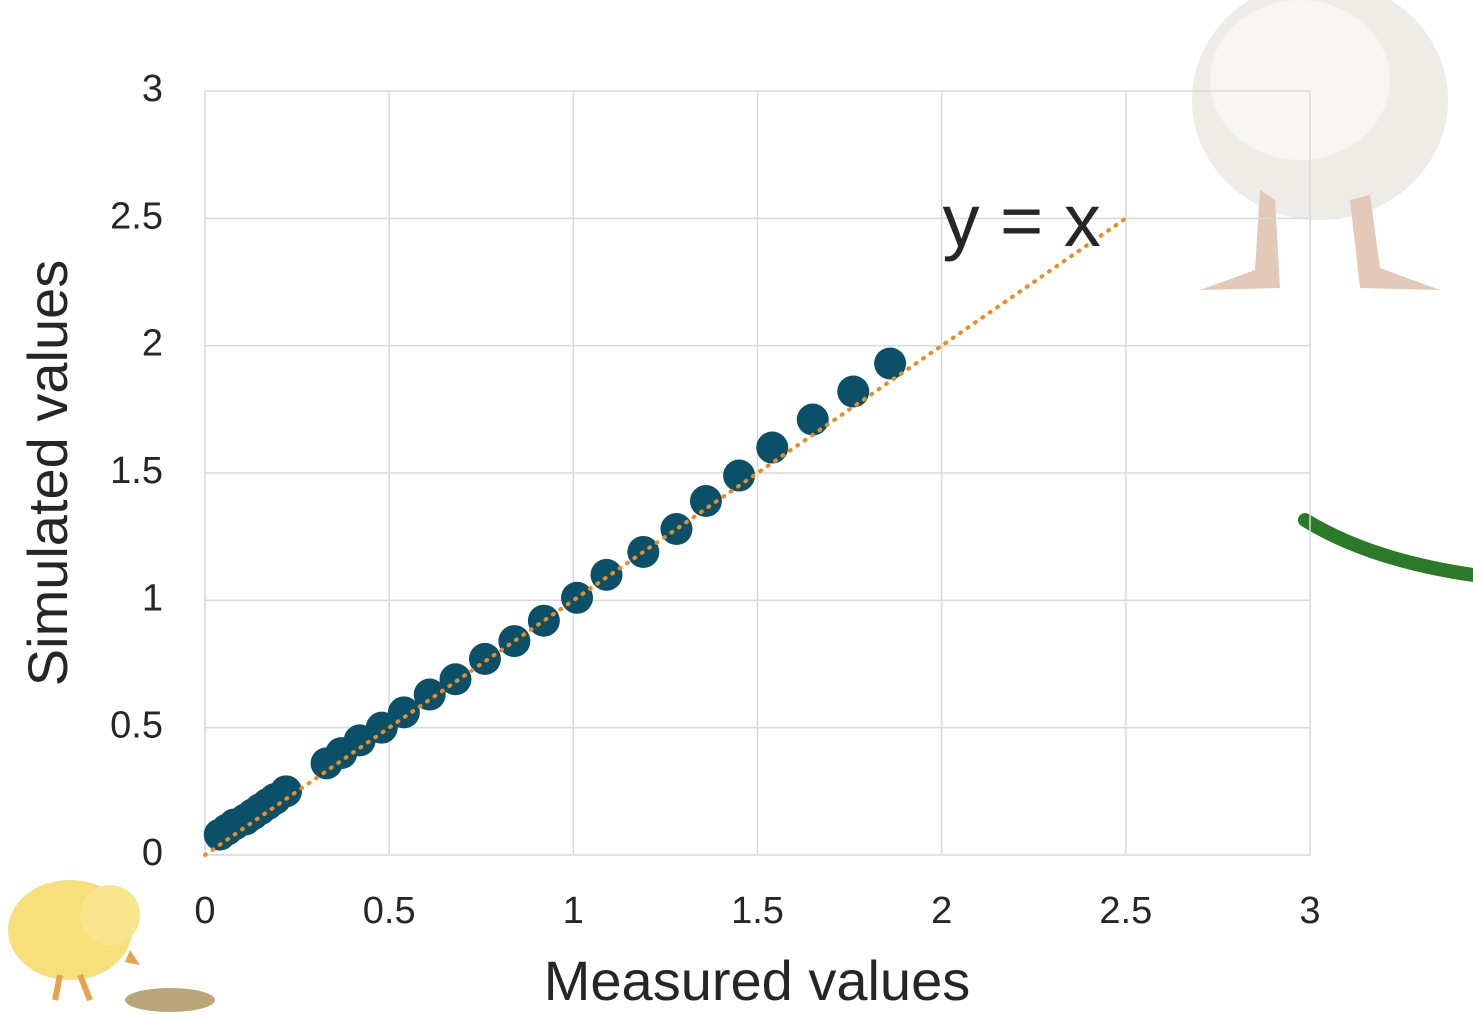  I want to click on y-tick-label: 3, so click(152, 89).